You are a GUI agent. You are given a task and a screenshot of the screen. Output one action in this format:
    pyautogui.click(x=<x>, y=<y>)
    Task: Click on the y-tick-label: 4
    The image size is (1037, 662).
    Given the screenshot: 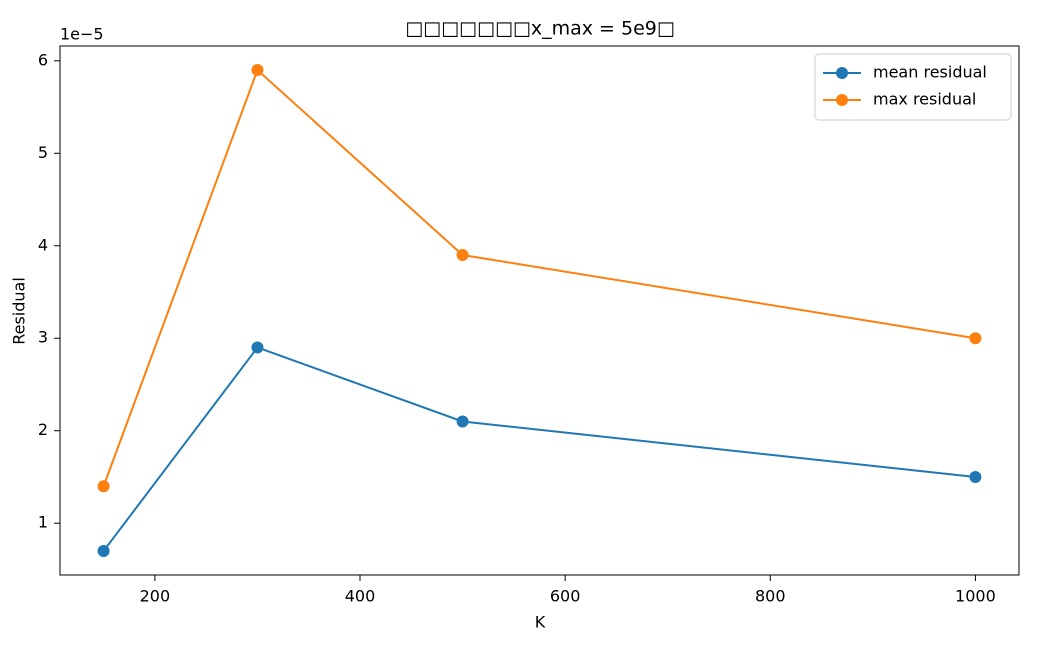 What is the action you would take?
    pyautogui.click(x=43, y=244)
    